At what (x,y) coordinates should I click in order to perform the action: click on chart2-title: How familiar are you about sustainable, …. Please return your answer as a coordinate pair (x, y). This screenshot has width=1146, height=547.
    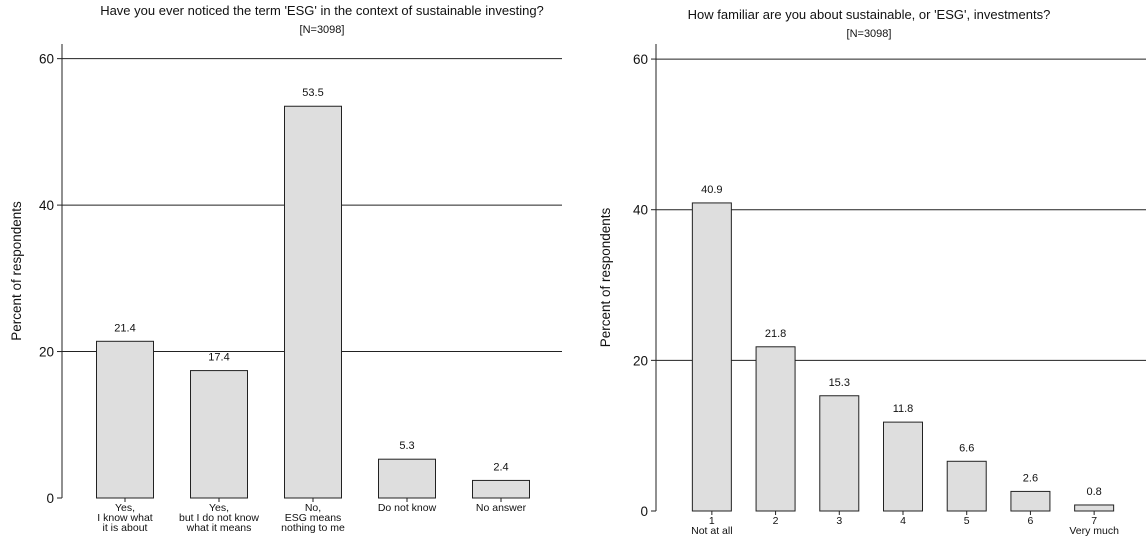
    Looking at the image, I should click on (869, 14).